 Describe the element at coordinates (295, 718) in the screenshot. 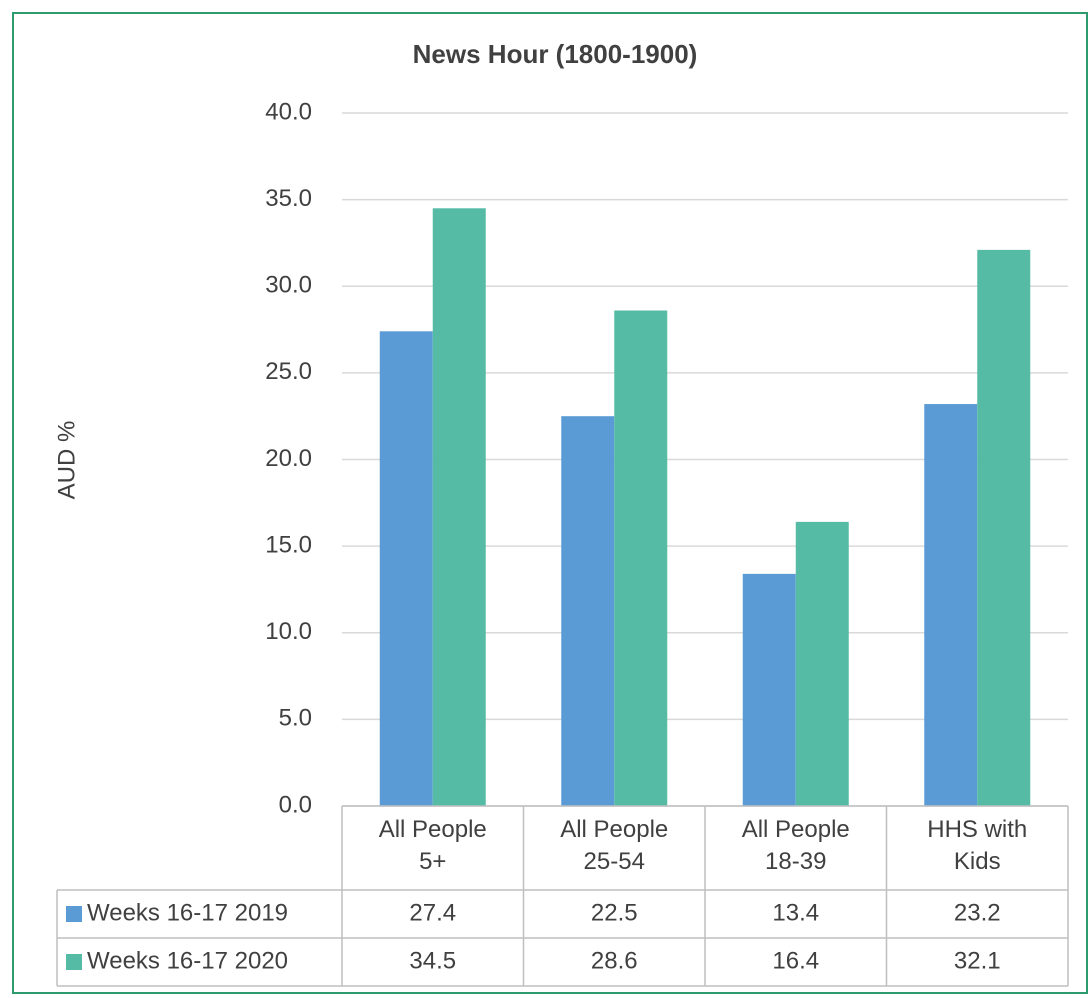

I see `y-tick-label: 5.0` at that location.